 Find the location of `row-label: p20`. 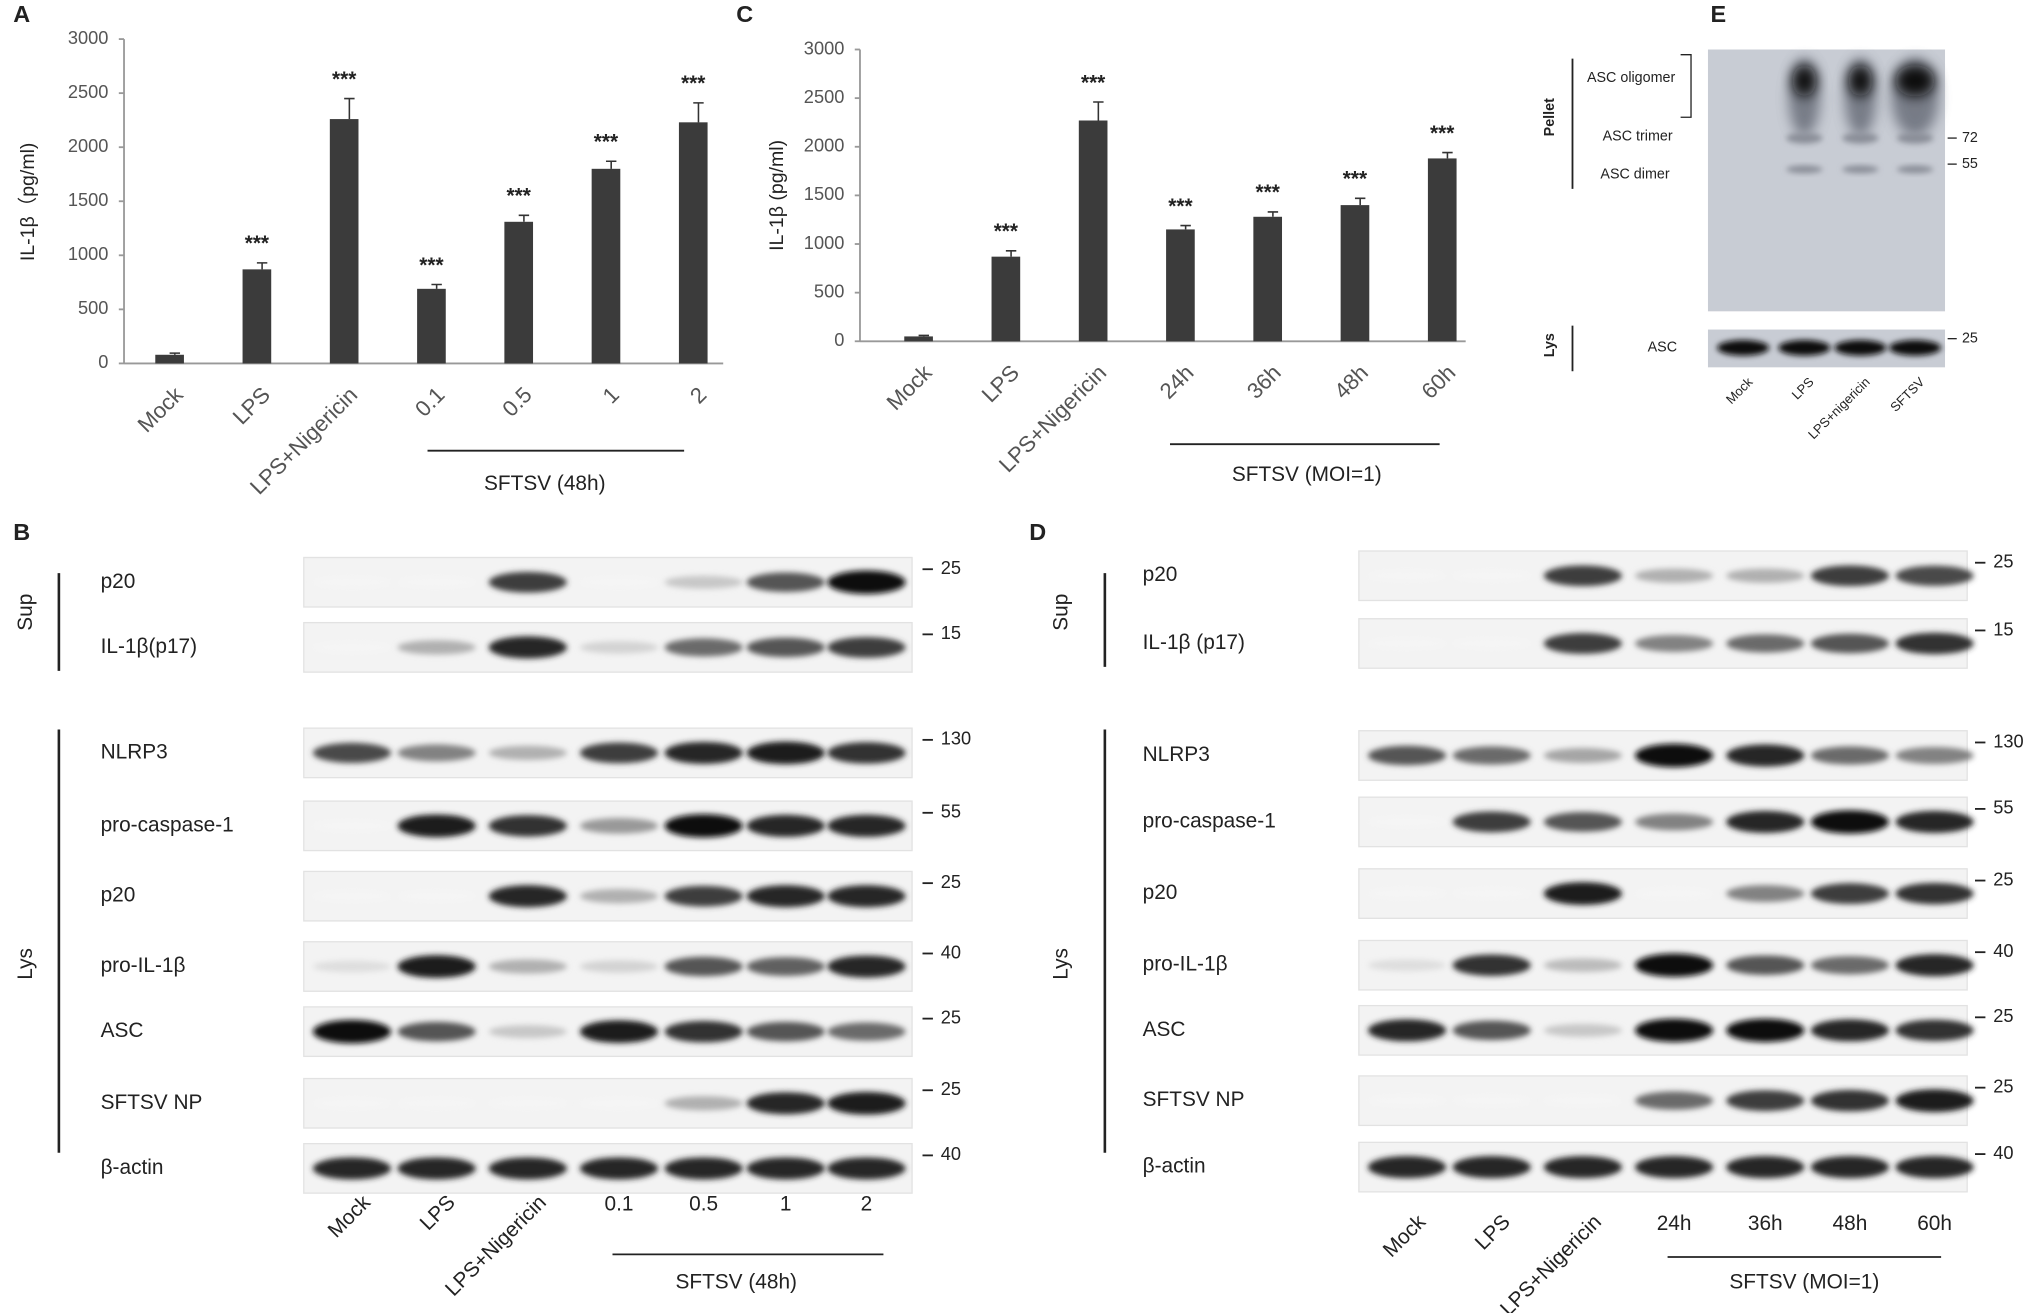

row-label: p20 is located at coordinates (118, 581).